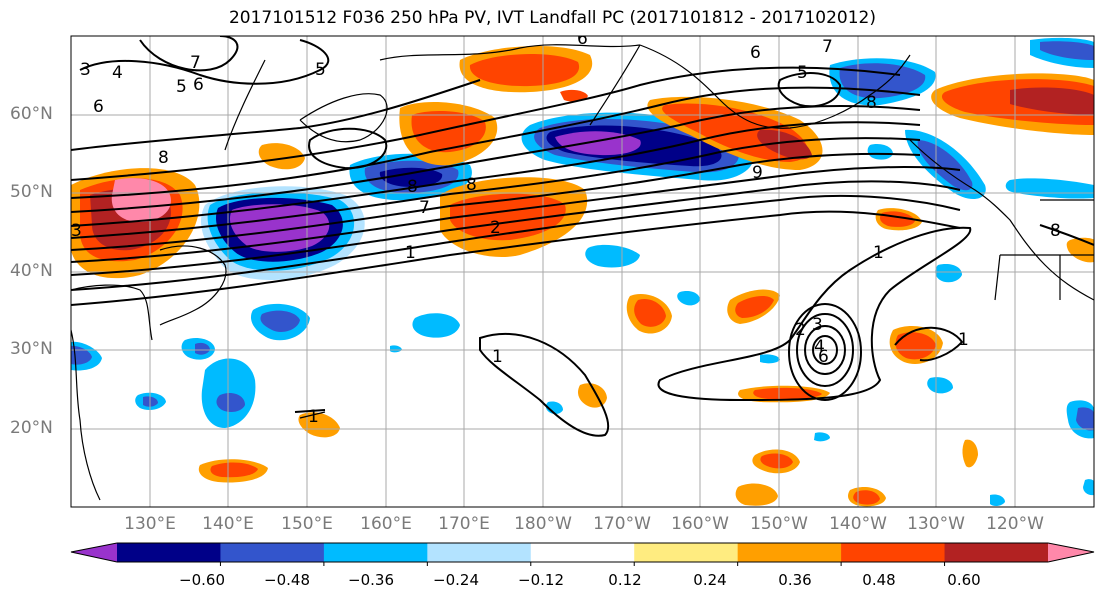 This screenshot has height=601, width=1105. Describe the element at coordinates (456, 580) in the screenshot. I see `colorbar-tick-label: −0.24` at that location.